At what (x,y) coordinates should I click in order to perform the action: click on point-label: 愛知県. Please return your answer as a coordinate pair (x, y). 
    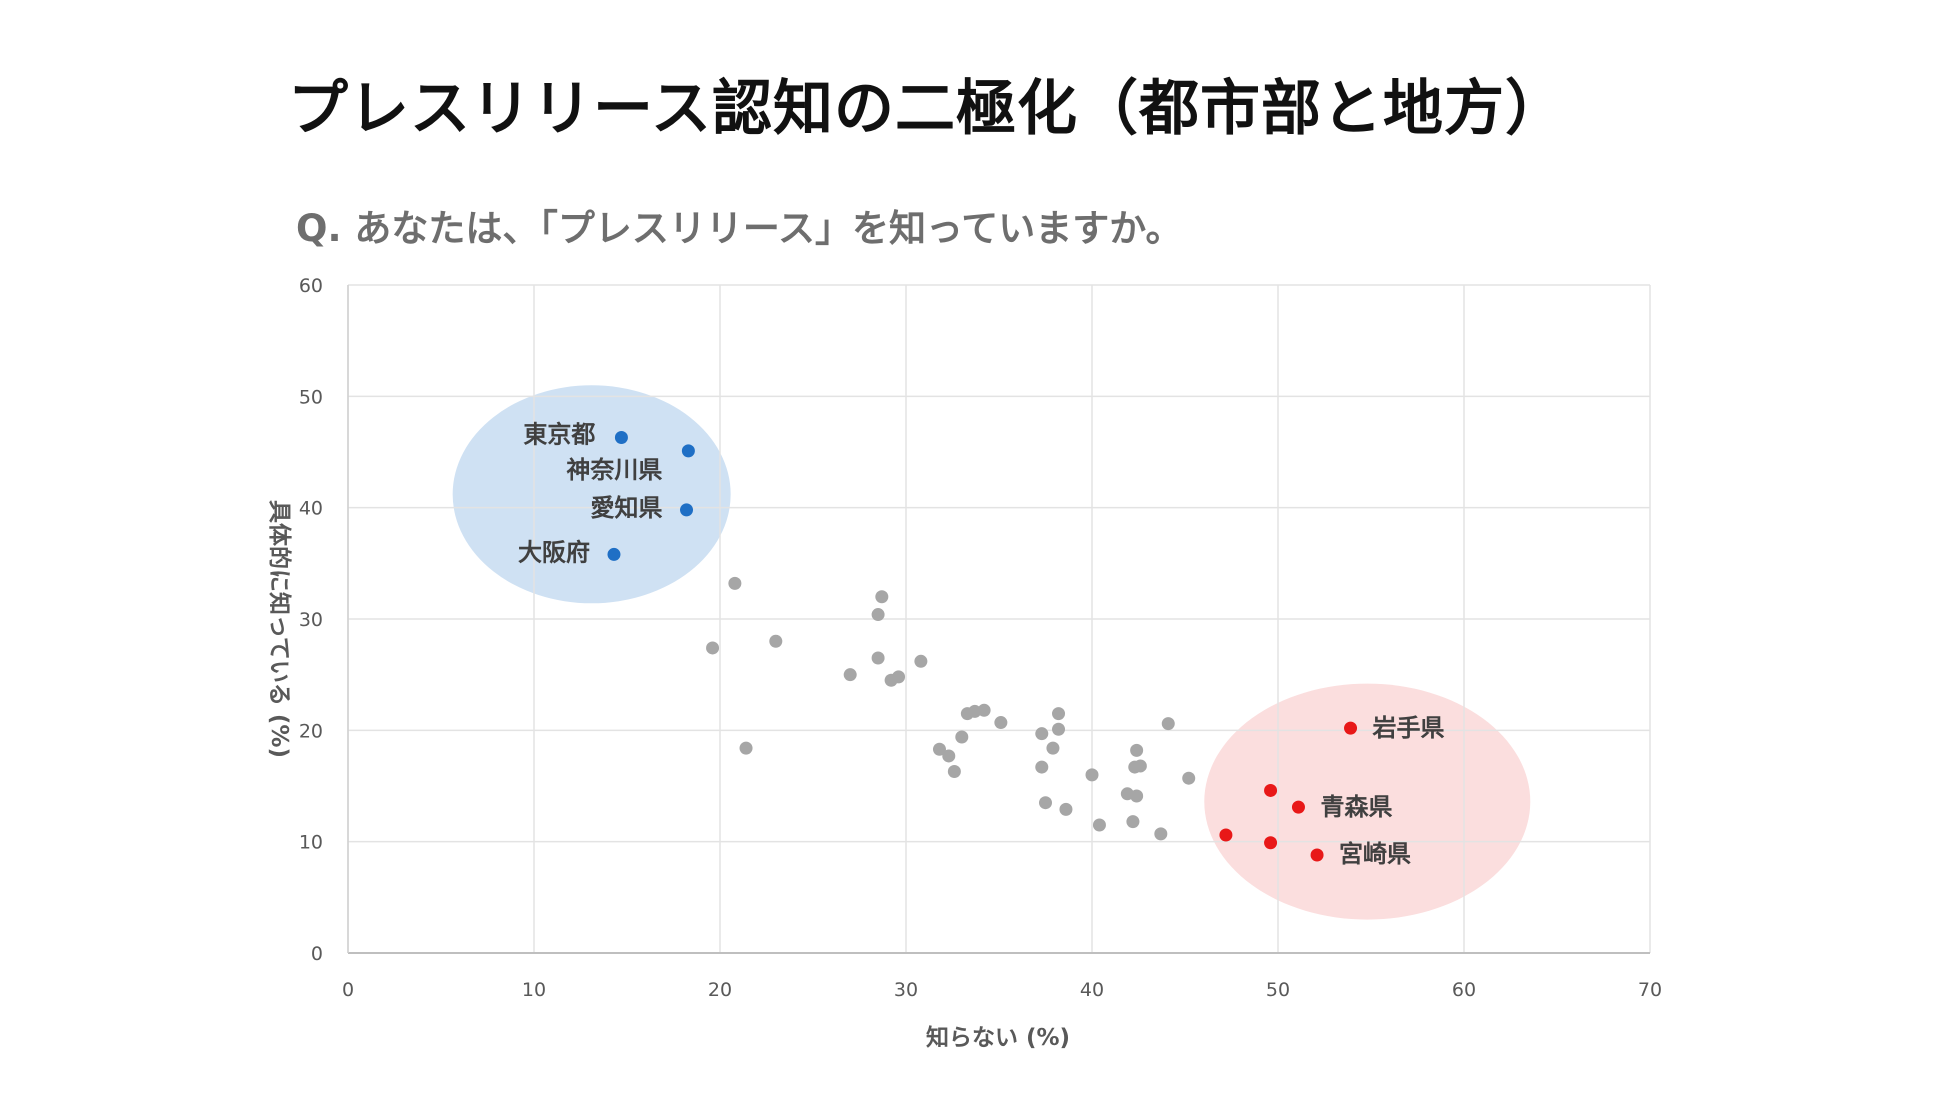
    Looking at the image, I should click on (627, 508).